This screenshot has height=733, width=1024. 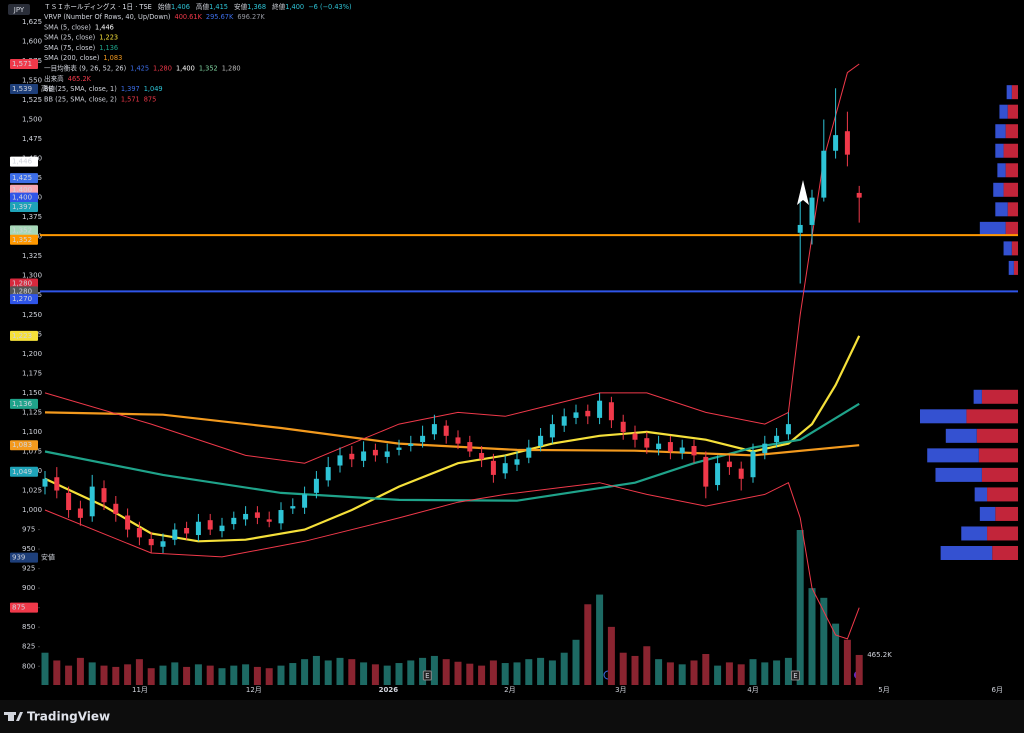 I want to click on price-tag-label: 1,223, so click(x=22, y=336).